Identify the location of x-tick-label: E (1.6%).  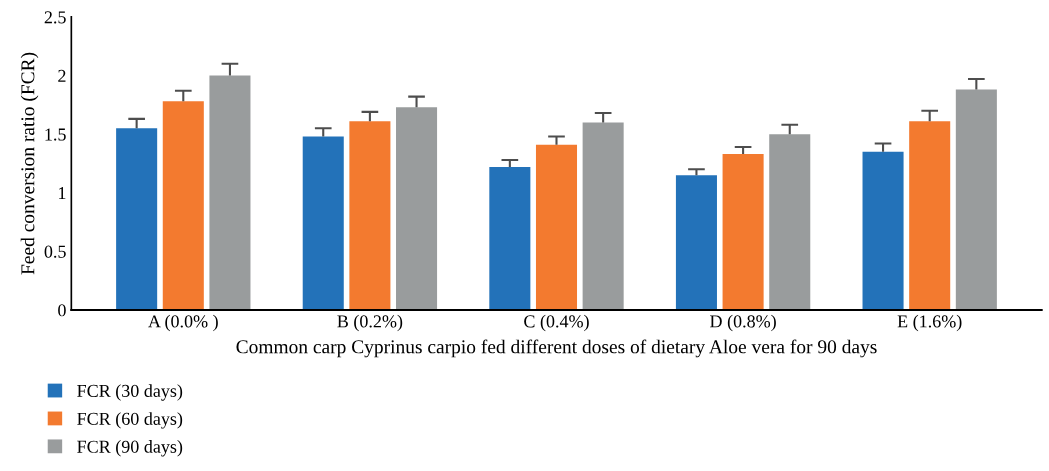
(929, 323).